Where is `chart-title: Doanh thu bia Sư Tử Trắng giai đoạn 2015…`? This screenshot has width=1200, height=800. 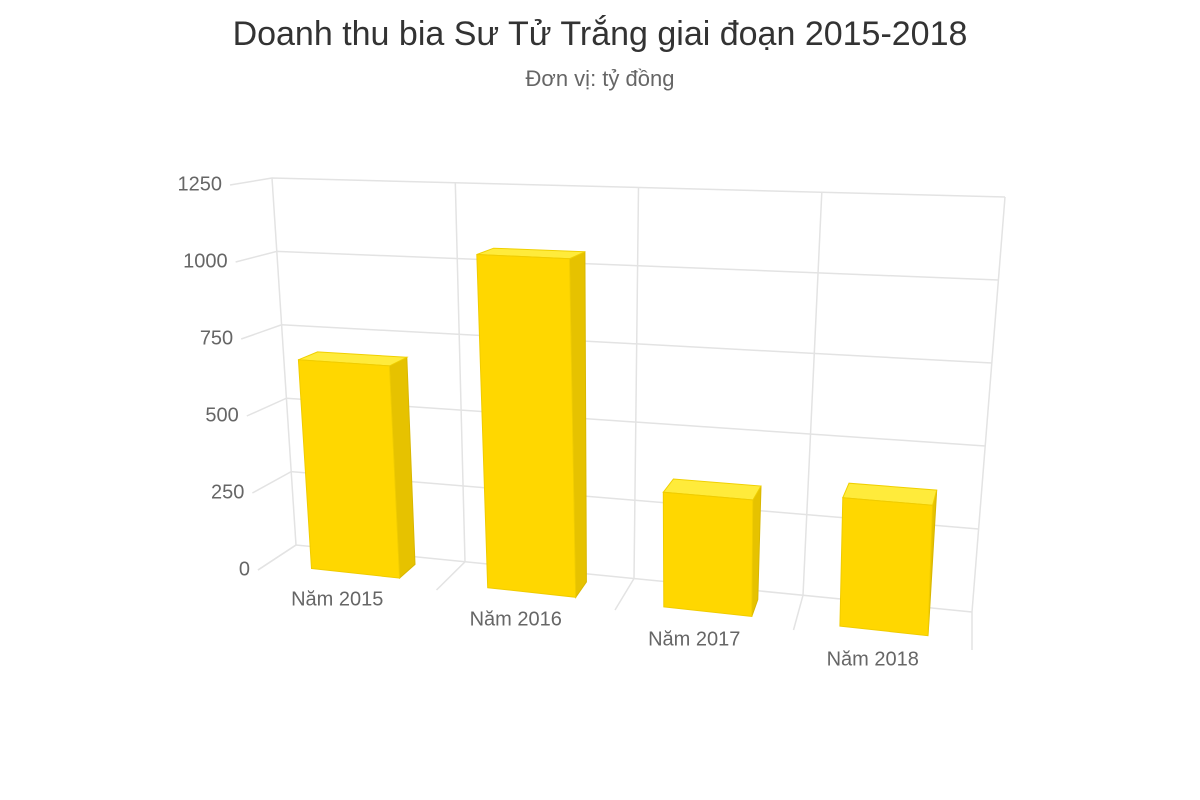
chart-title: Doanh thu bia Sư Tử Trắng giai đoạn 2015… is located at coordinates (600, 34).